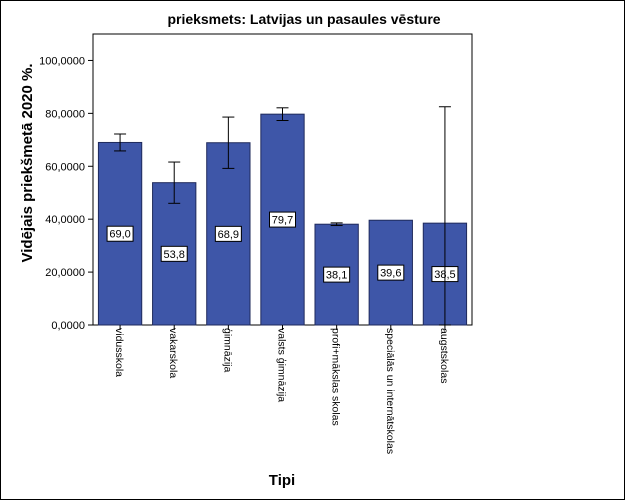 This screenshot has height=500, width=625. Describe the element at coordinates (336, 377) in the screenshot. I see `x-tick-label: profi+mākslas skolas` at that location.